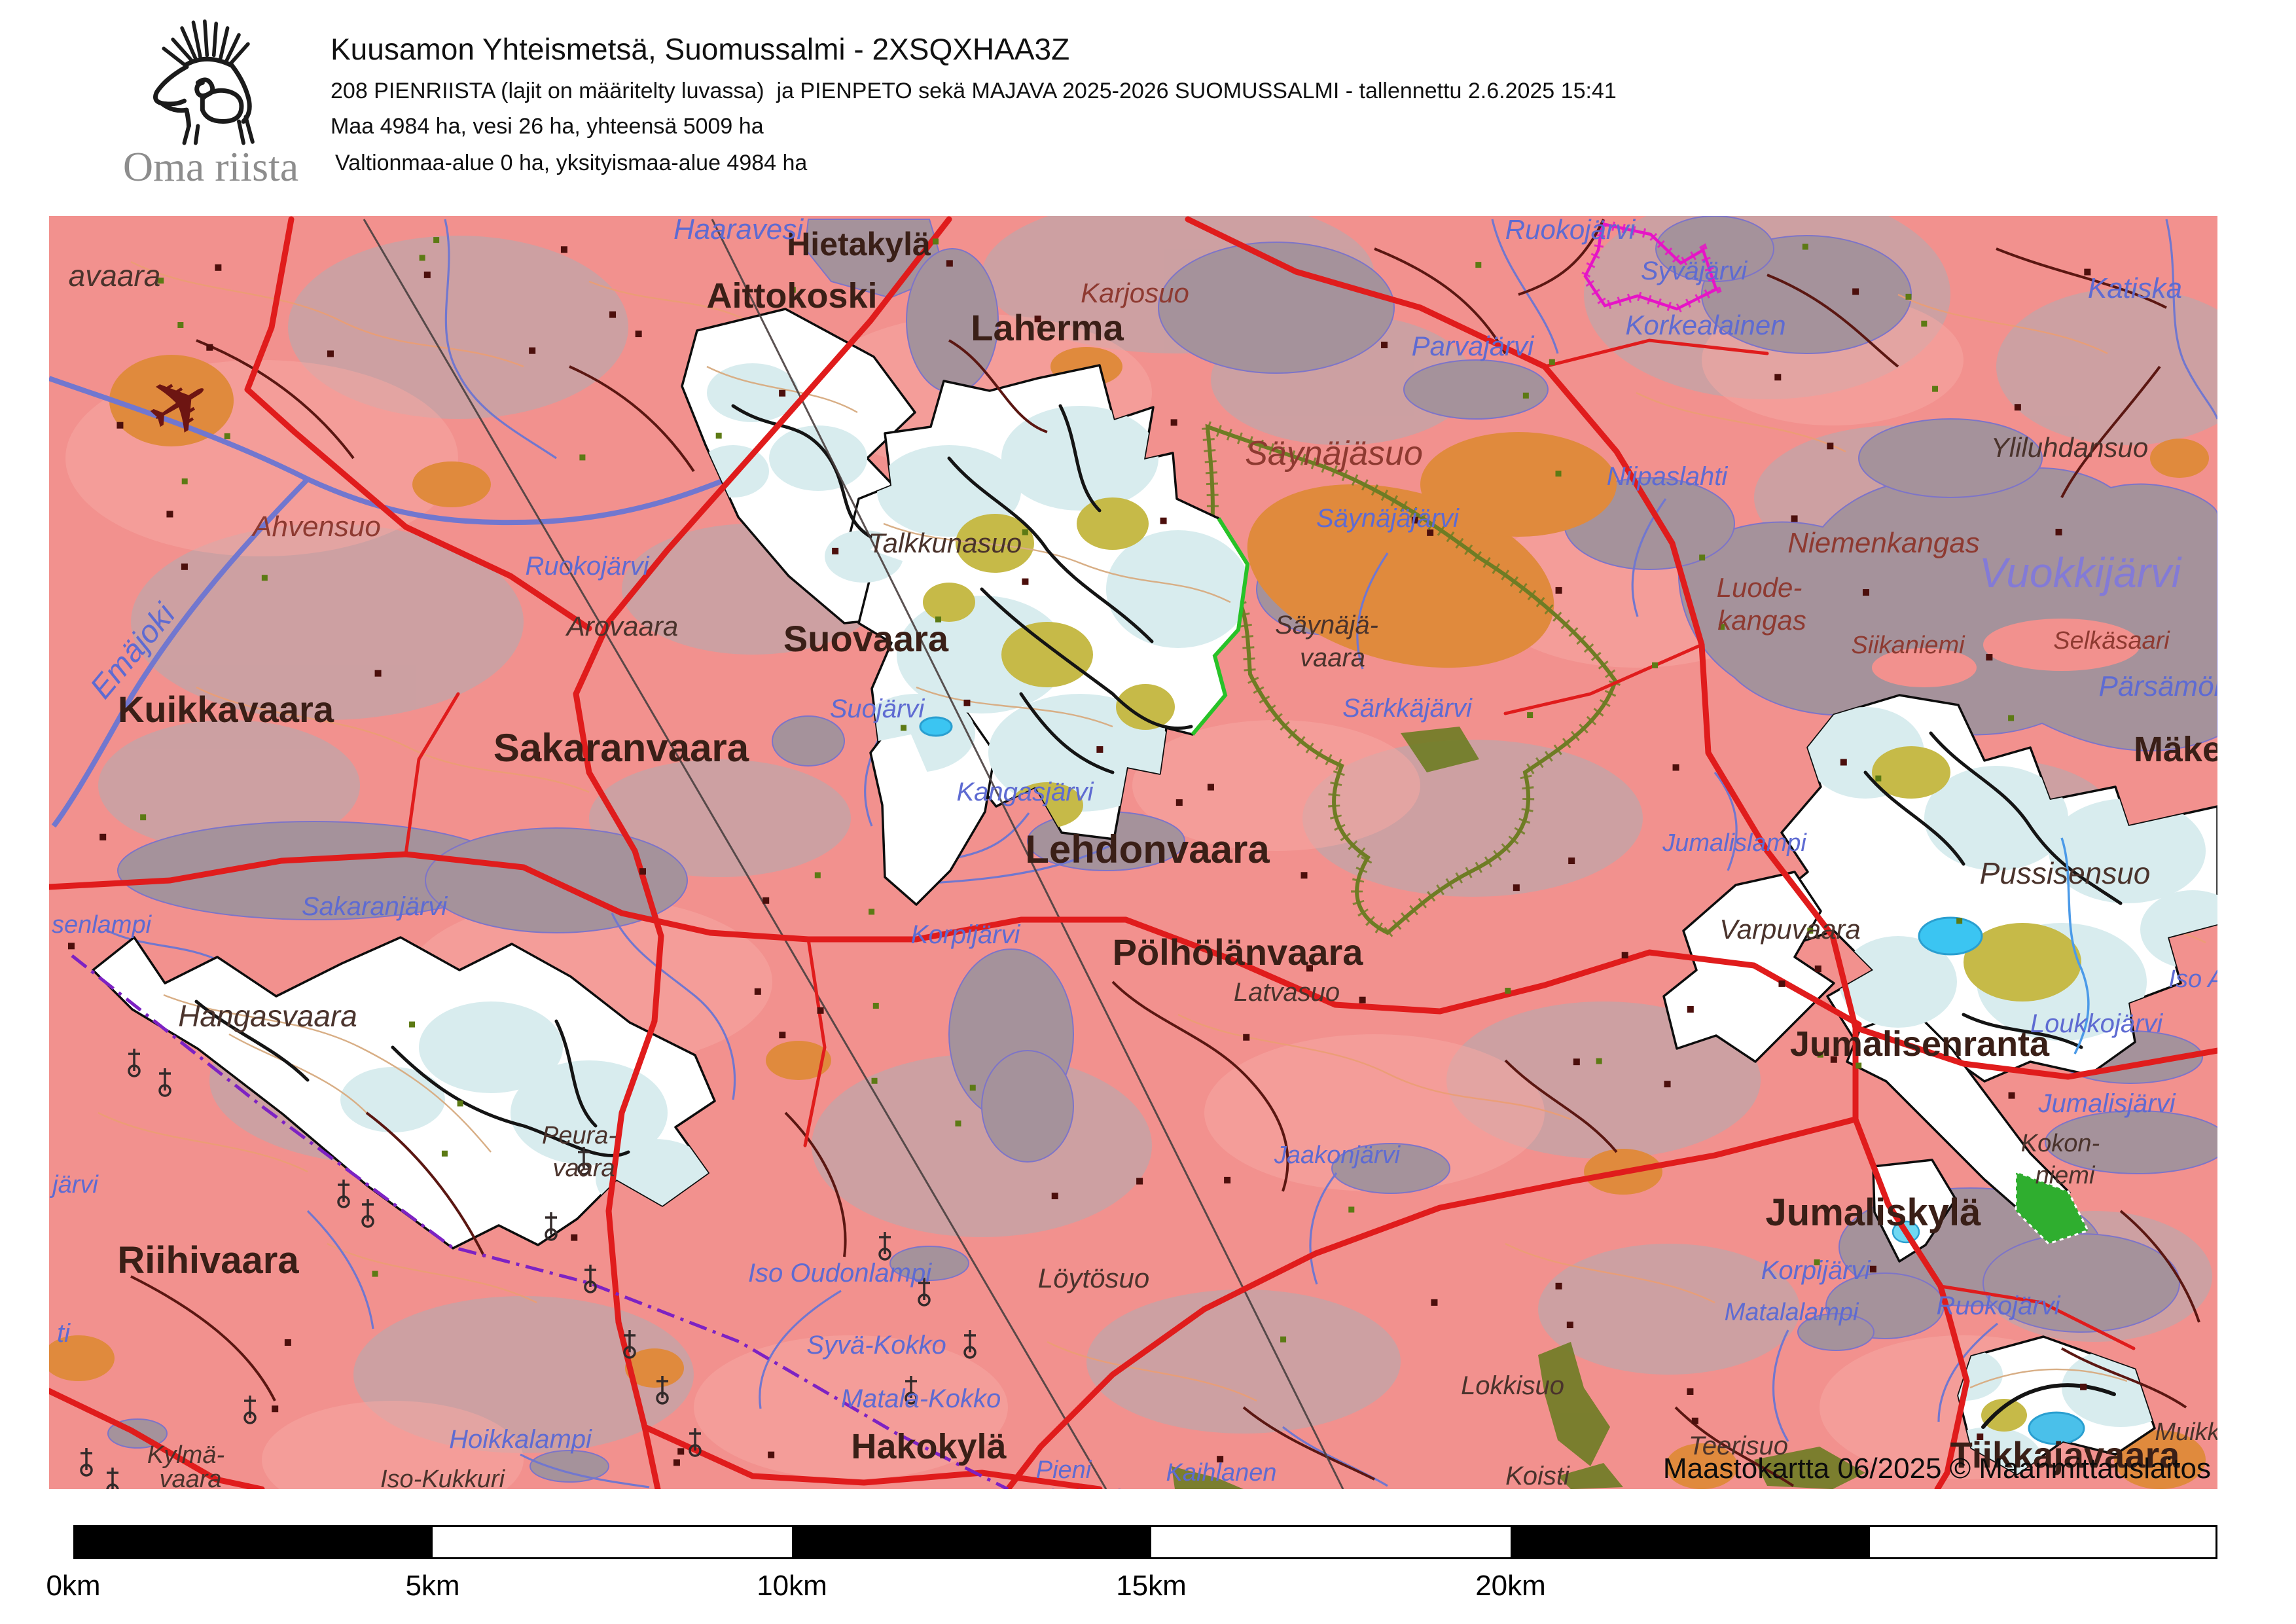  I want to click on map-label-suoj-rvi: Suojärvi, so click(877, 709).